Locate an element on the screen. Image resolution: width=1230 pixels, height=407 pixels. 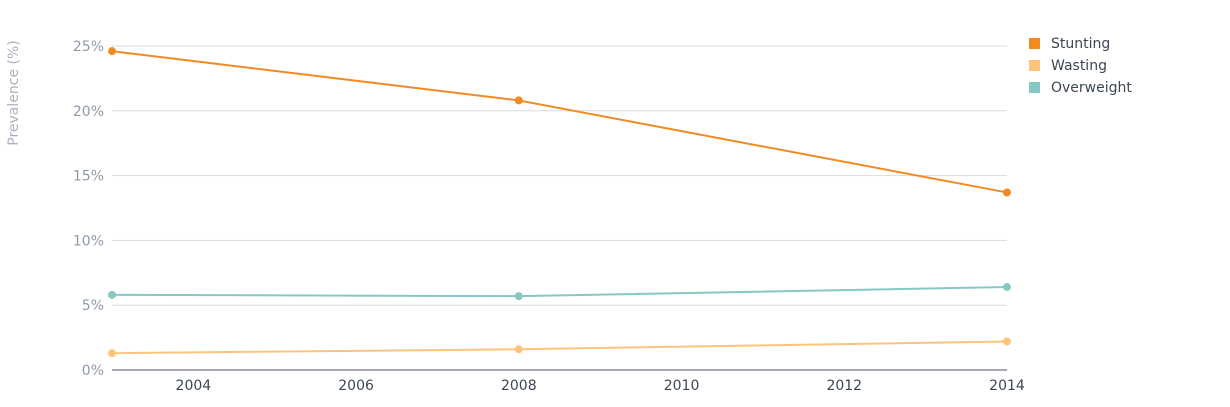
x-tick-label: 2010 is located at coordinates (682, 386).